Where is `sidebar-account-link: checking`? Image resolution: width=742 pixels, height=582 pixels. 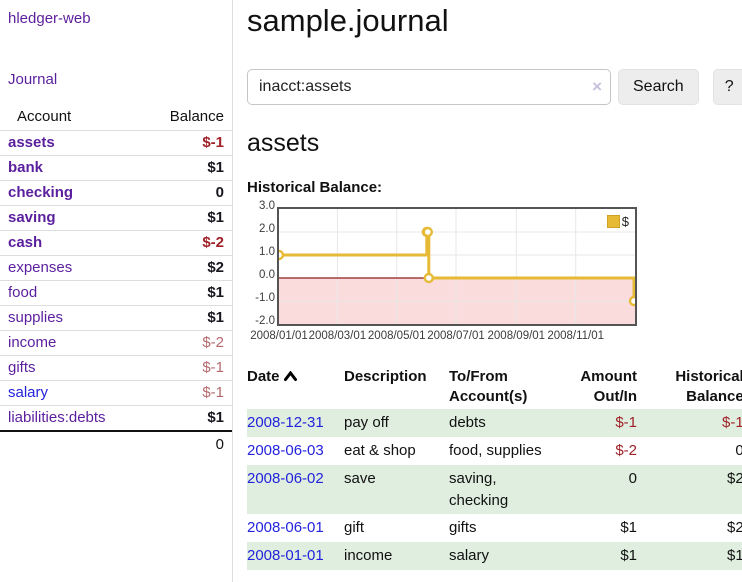
sidebar-account-link: checking is located at coordinates (41, 192).